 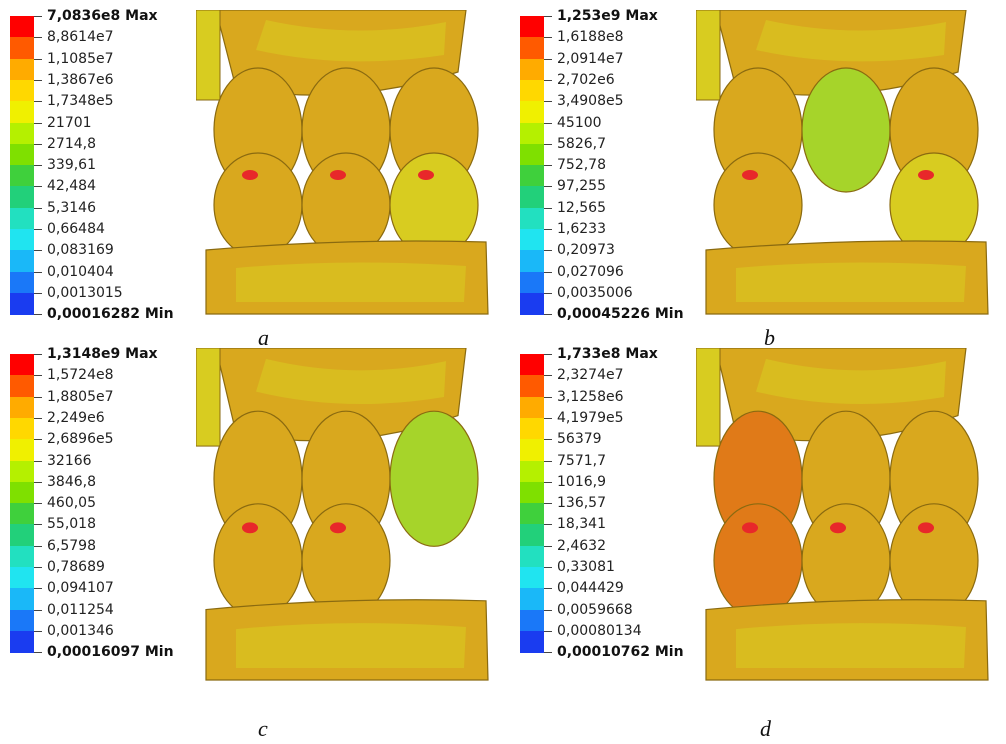 I want to click on legend-label: 1,8805e7, so click(x=80, y=396).